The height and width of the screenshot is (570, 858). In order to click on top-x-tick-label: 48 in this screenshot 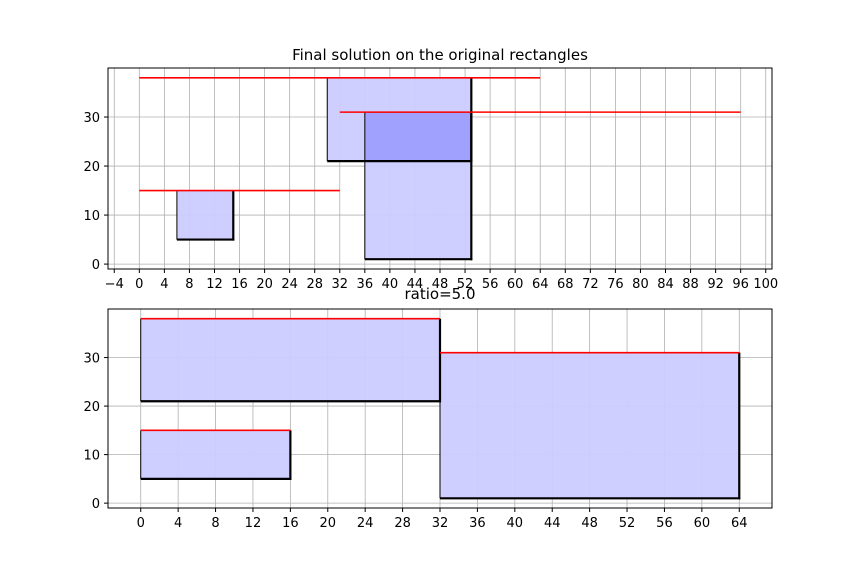, I will do `click(440, 284)`.